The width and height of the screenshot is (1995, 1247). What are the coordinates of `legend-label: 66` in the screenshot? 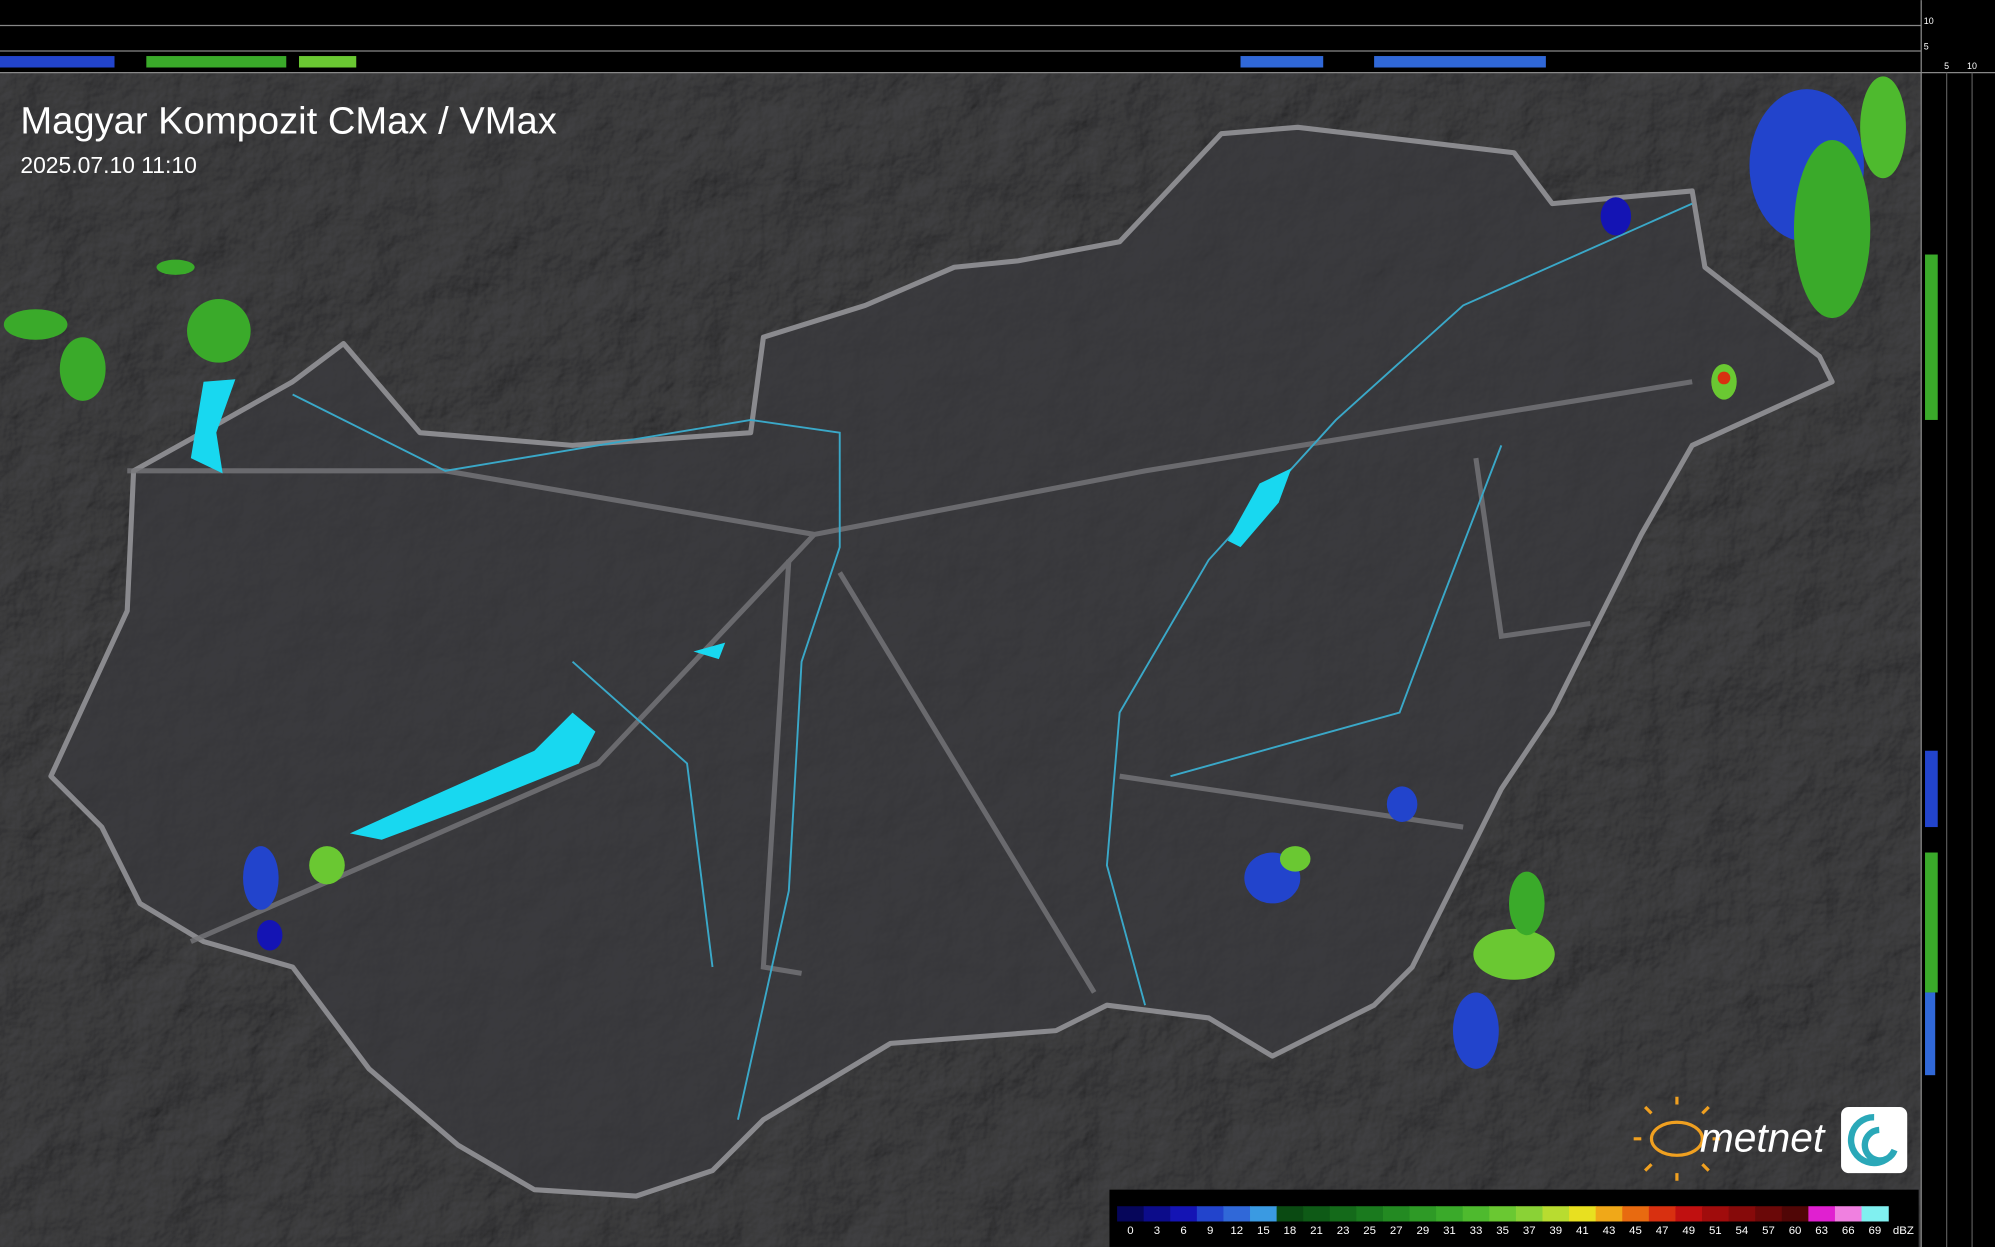 It's located at (1848, 1231).